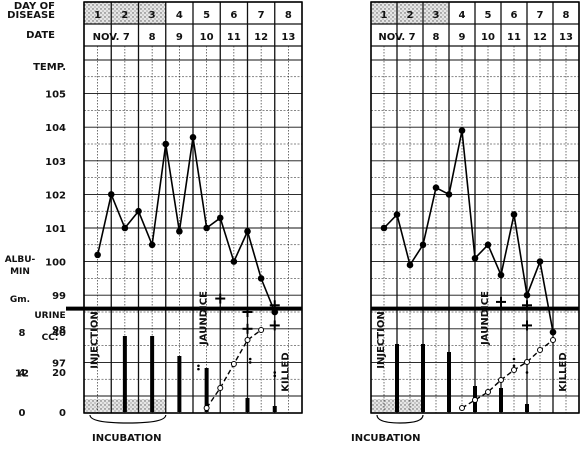 The image size is (580, 451). I want to click on urine-tick-label: 40, so click(59, 333).